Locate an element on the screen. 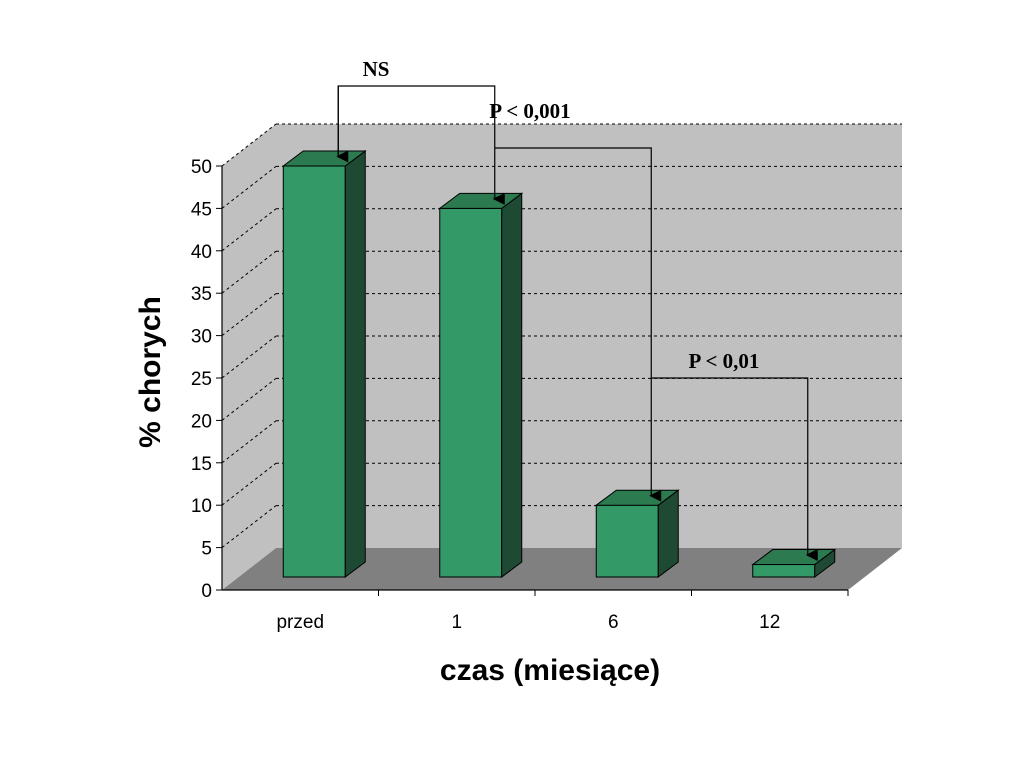 The width and height of the screenshot is (1024, 768). significance-label: P < 0,01 is located at coordinates (724, 361).